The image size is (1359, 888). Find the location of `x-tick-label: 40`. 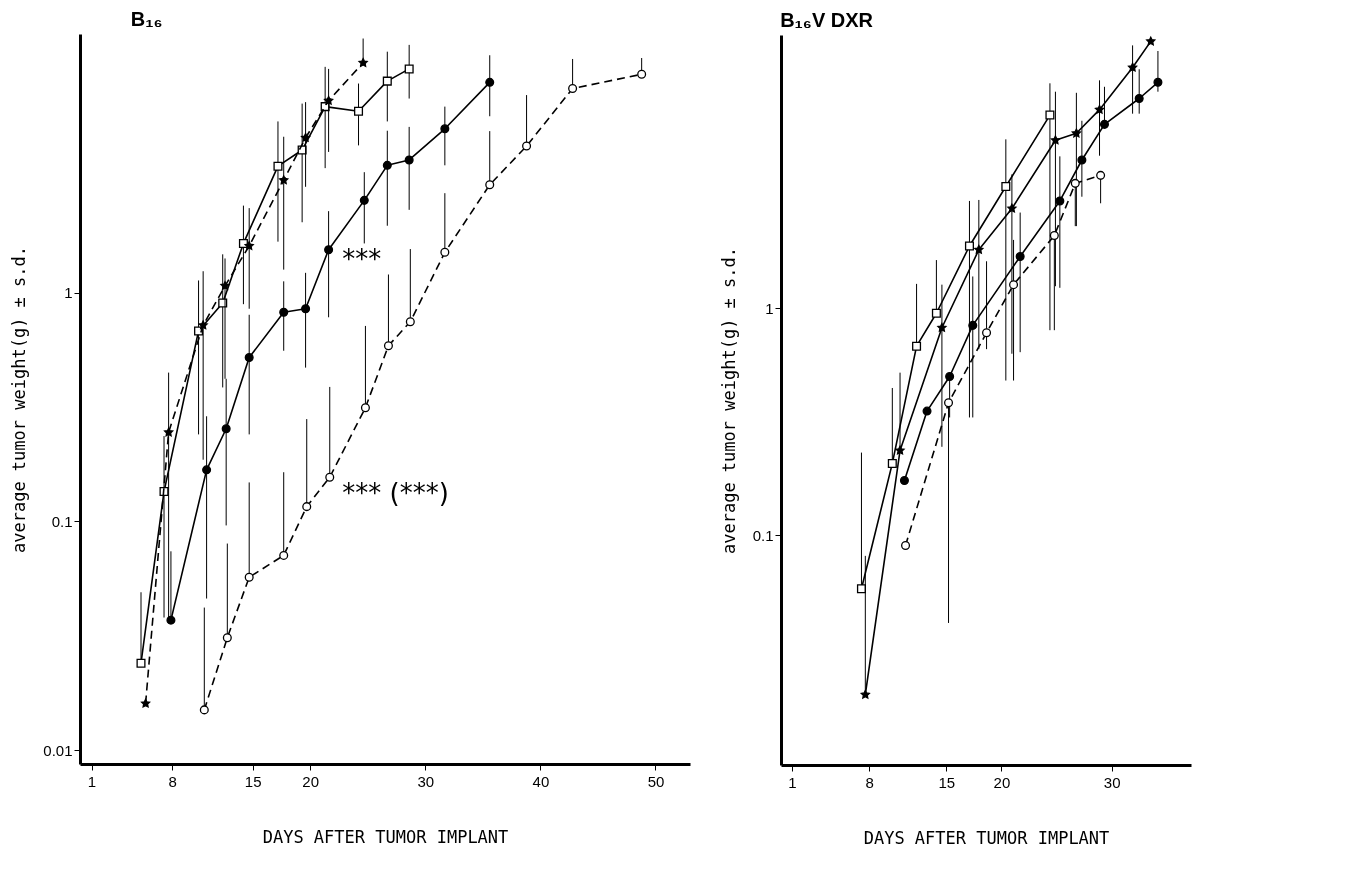

x-tick-label: 40 is located at coordinates (541, 781).